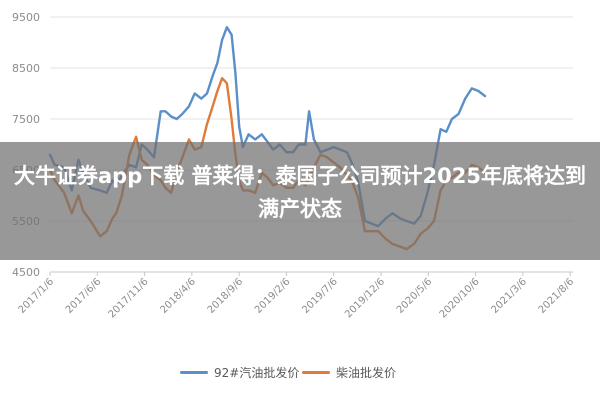  Describe the element at coordinates (365, 298) in the screenshot. I see `x-tick-label: 2019/12/6` at that location.